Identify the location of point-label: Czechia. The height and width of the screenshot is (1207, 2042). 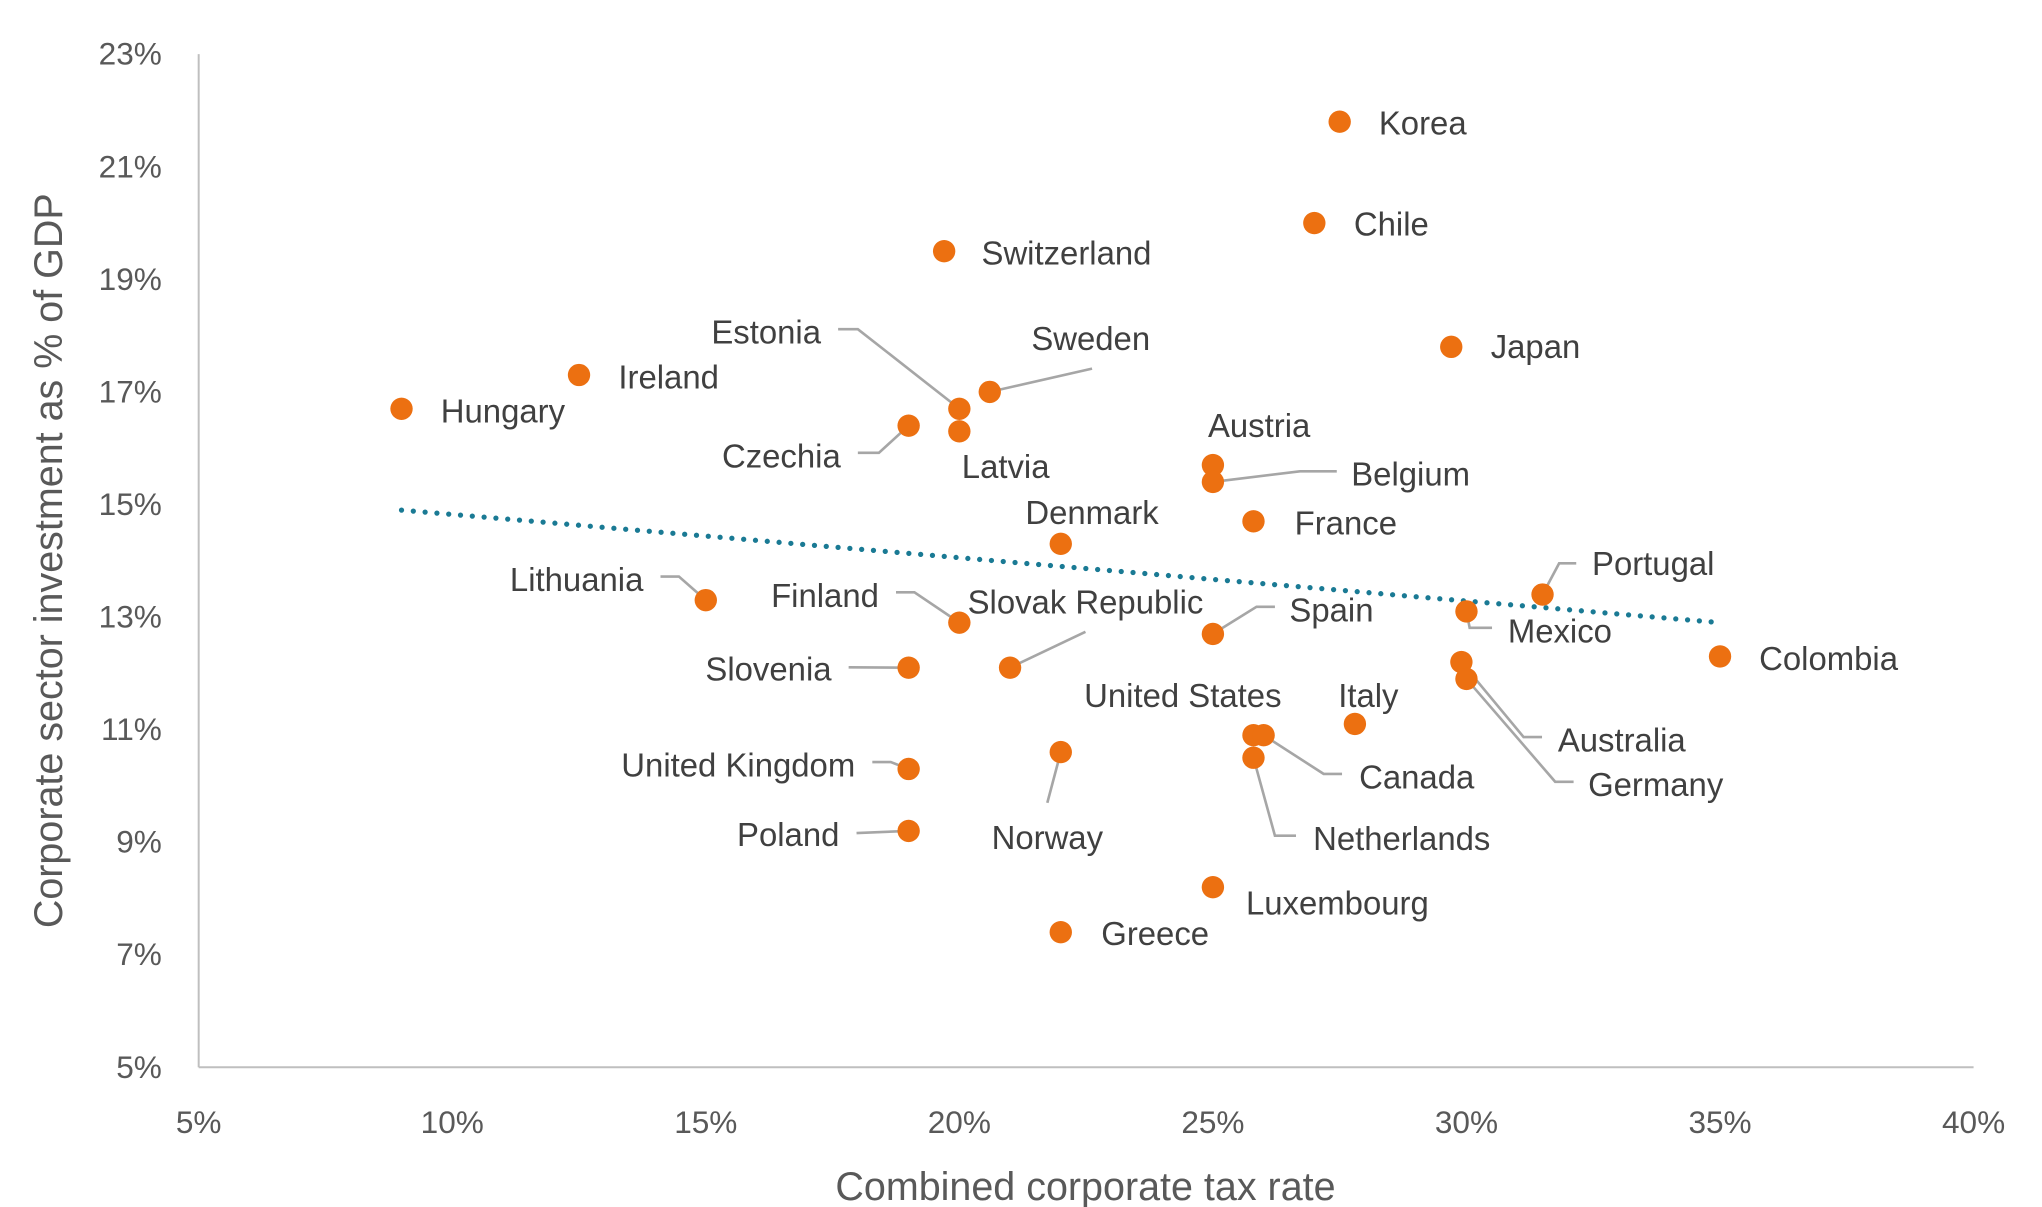
(781, 455).